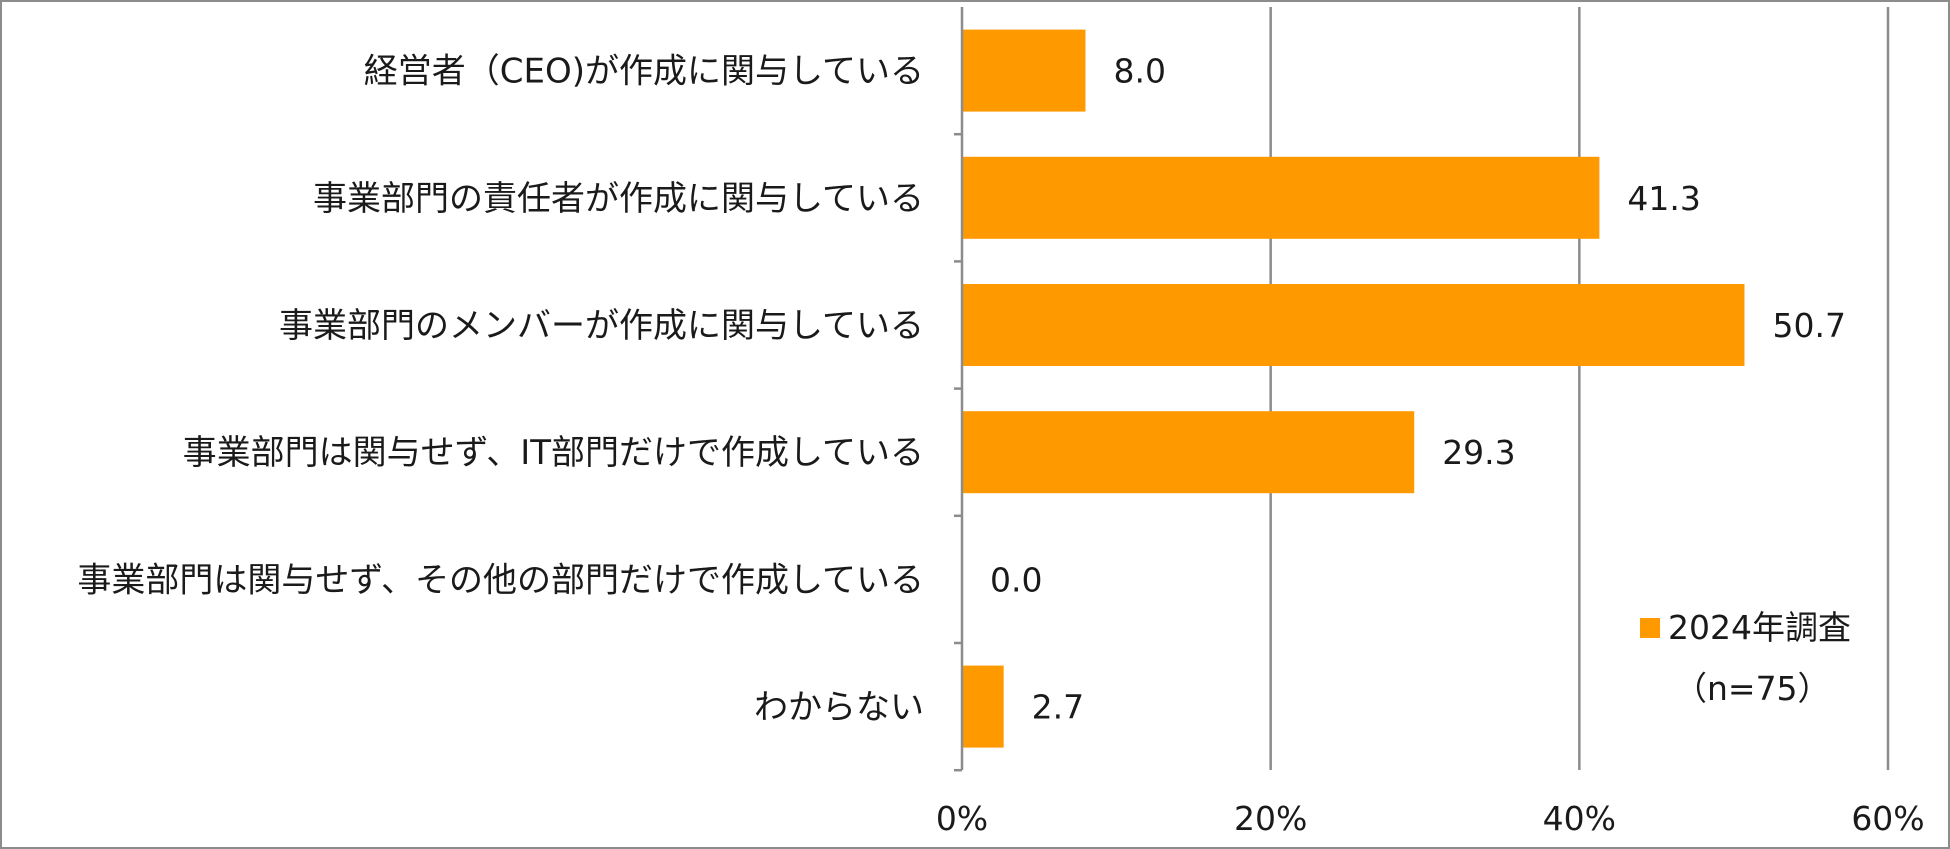 This screenshot has width=1950, height=849. I want to click on value-label-3: 29.3, so click(1478, 452).